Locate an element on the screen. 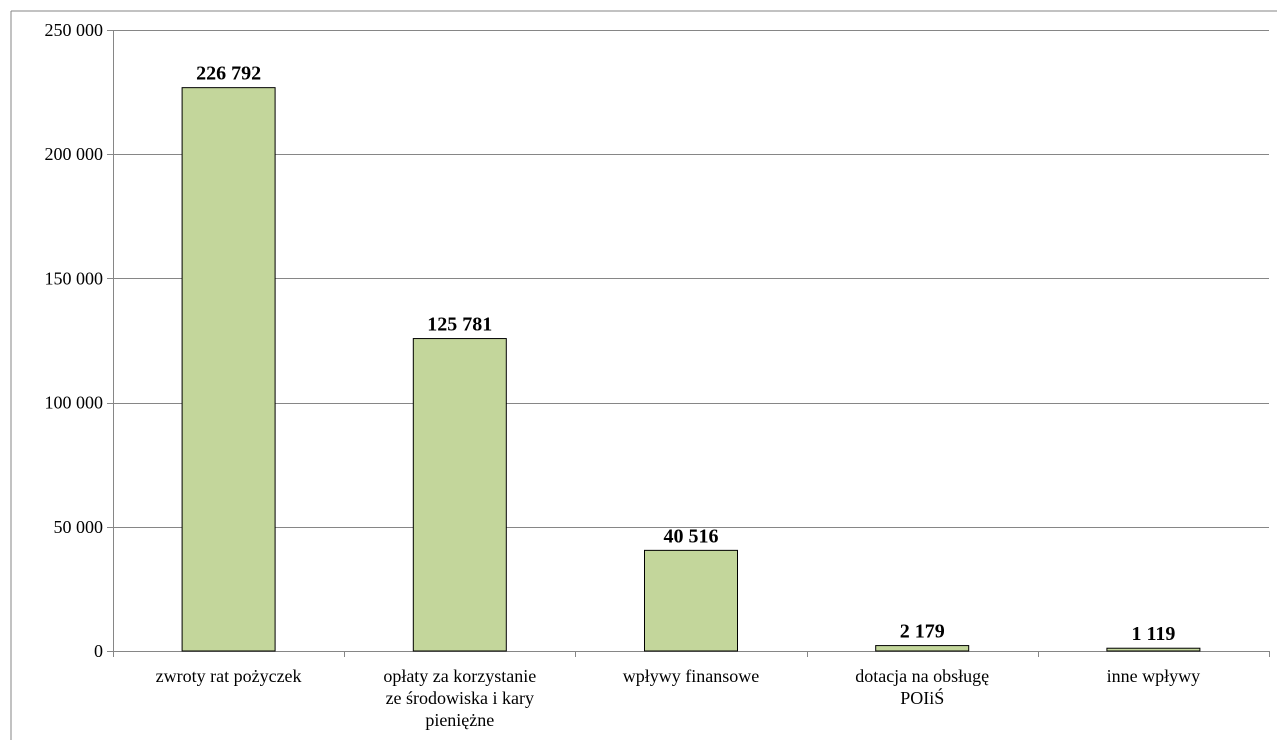 Image resolution: width=1277 pixels, height=740 pixels. data-label: 40 516 is located at coordinates (691, 536).